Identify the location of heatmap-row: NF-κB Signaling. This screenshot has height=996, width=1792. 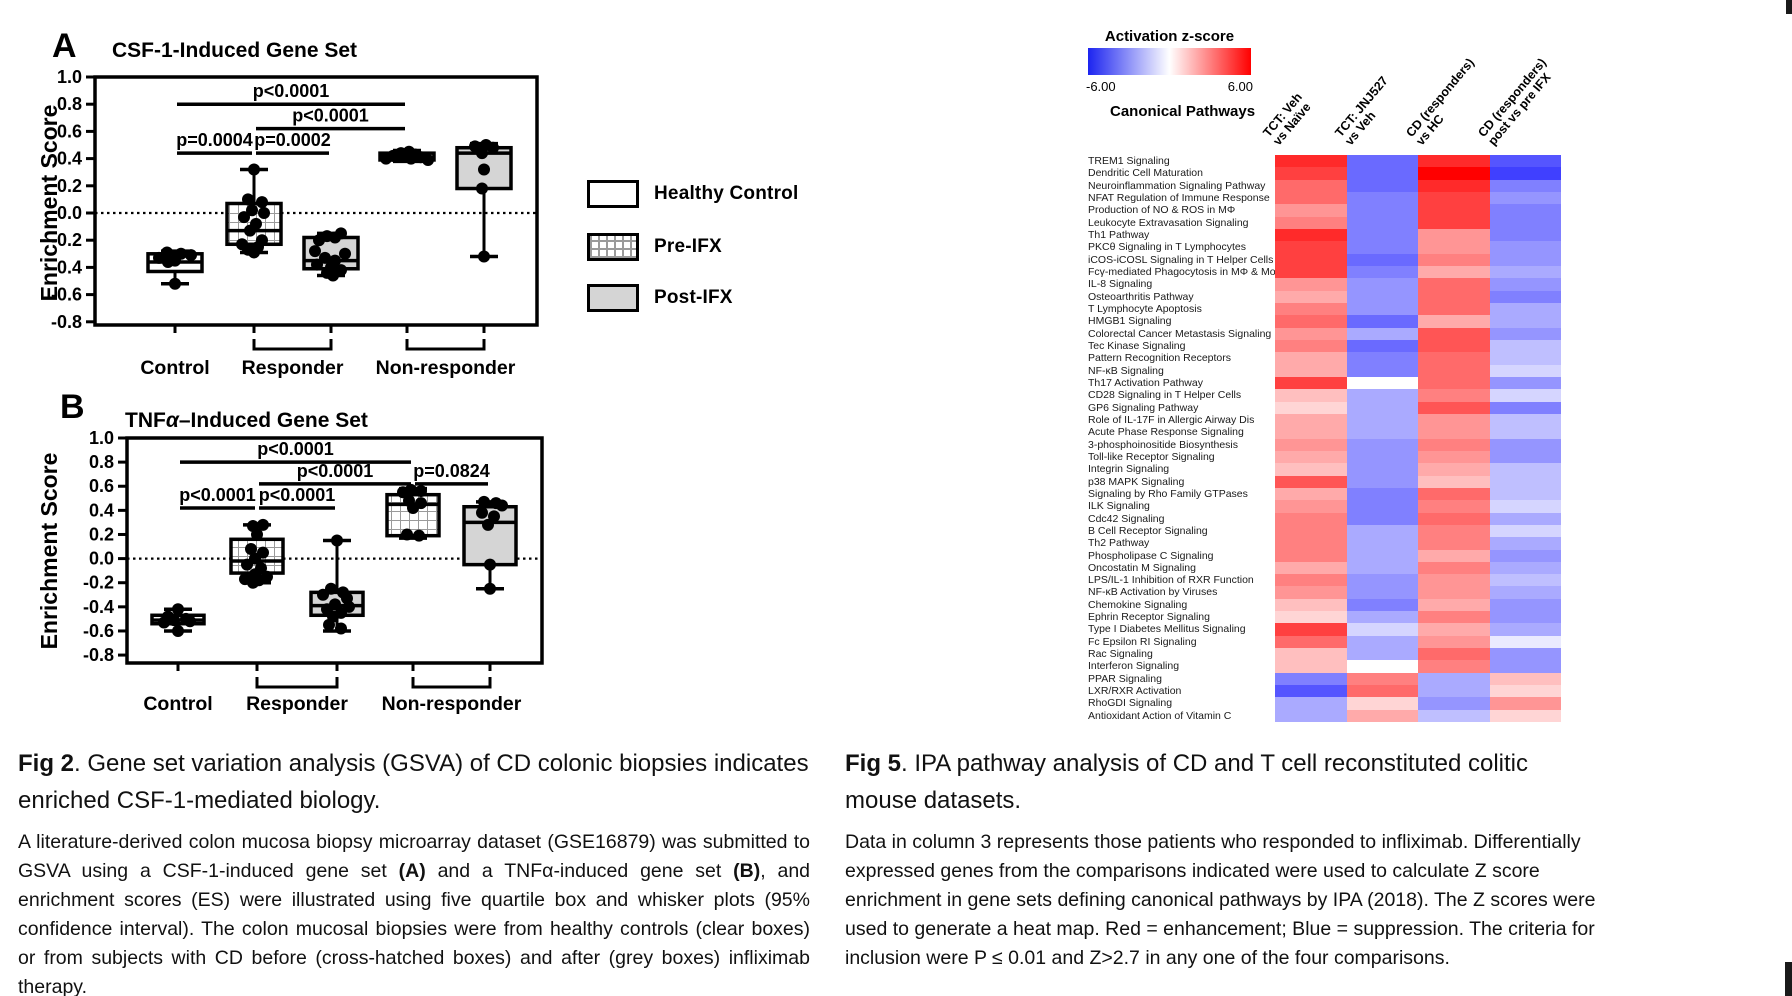
(1324, 370).